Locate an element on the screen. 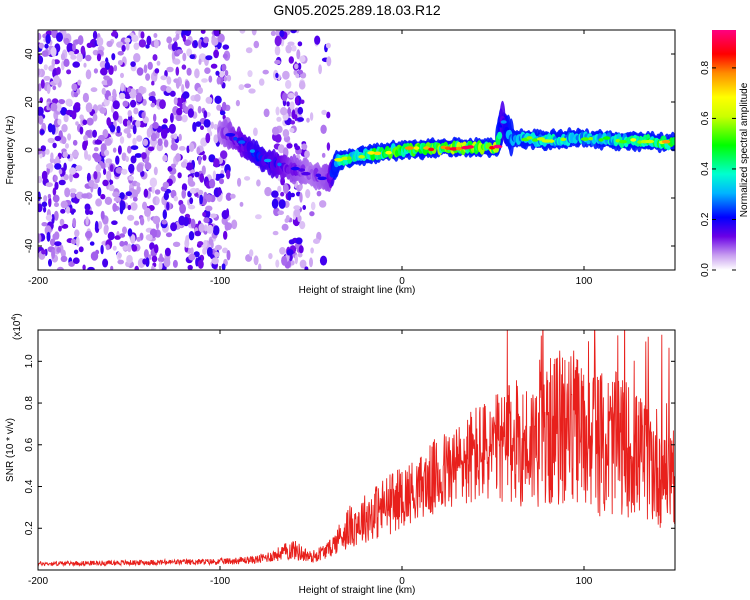 The image size is (750, 600). colorbar-label: Normalized spectral amplitude is located at coordinates (744, 149).